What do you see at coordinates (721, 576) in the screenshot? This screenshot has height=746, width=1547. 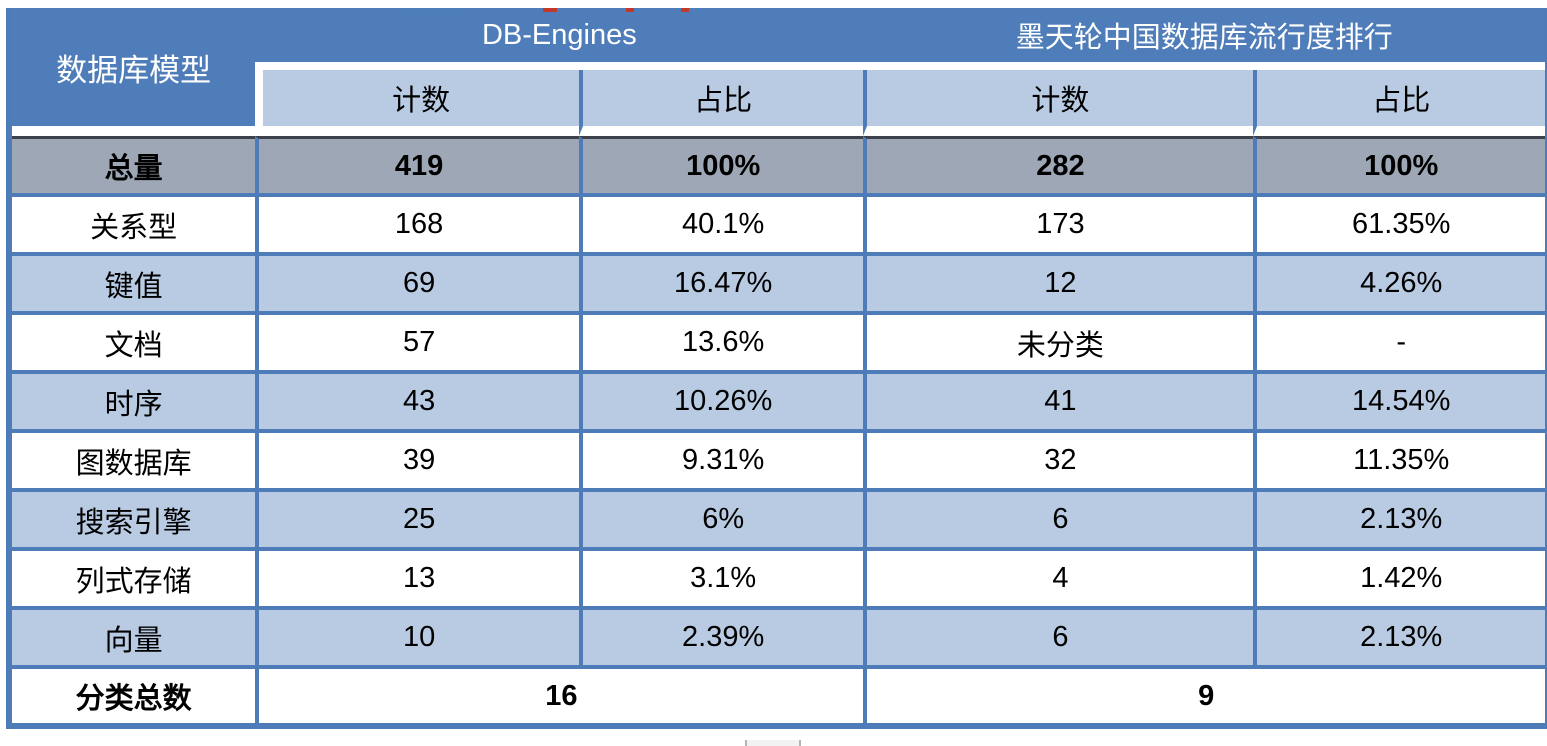 I see `cell-value: 3.1%` at bounding box center [721, 576].